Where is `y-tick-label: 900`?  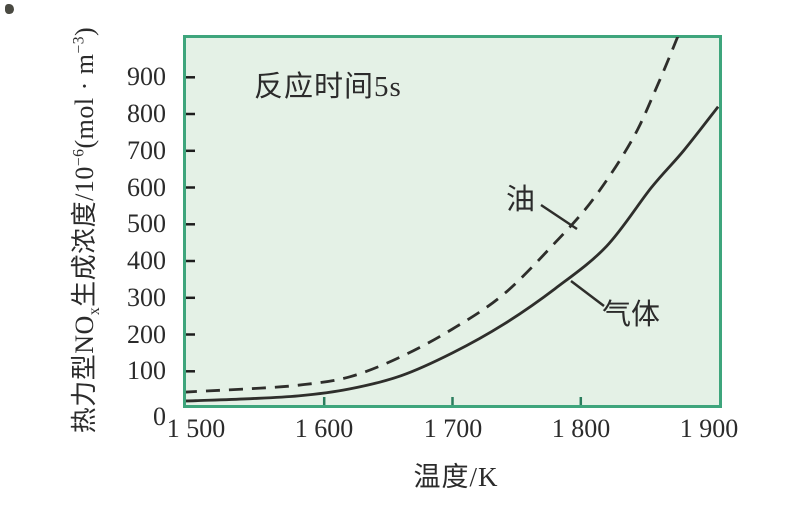 y-tick-label: 900 is located at coordinates (146, 76).